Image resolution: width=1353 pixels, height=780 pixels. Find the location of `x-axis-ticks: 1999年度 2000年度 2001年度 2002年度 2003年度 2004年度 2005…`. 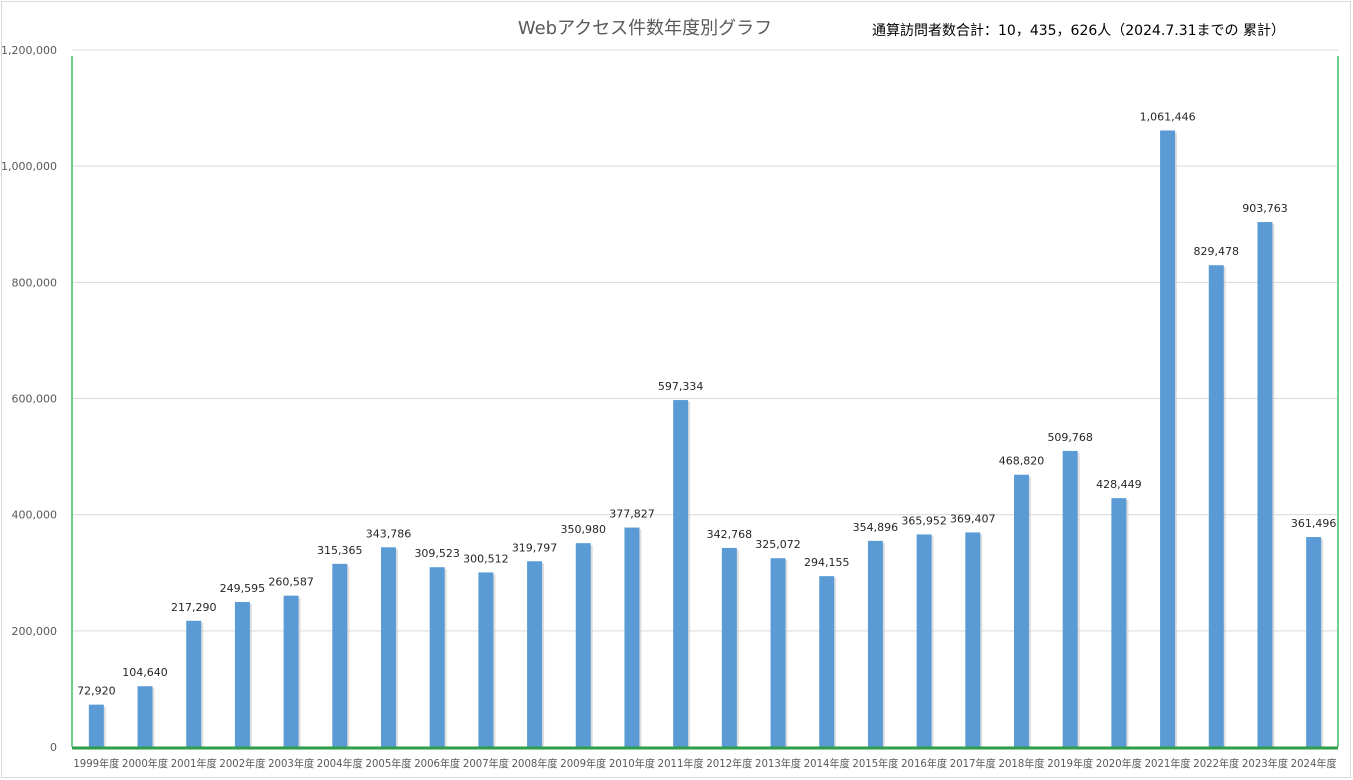

x-axis-ticks: 1999年度 2000年度 2001年度 2002年度 2003年度 2004年度 2005… is located at coordinates (705, 763).